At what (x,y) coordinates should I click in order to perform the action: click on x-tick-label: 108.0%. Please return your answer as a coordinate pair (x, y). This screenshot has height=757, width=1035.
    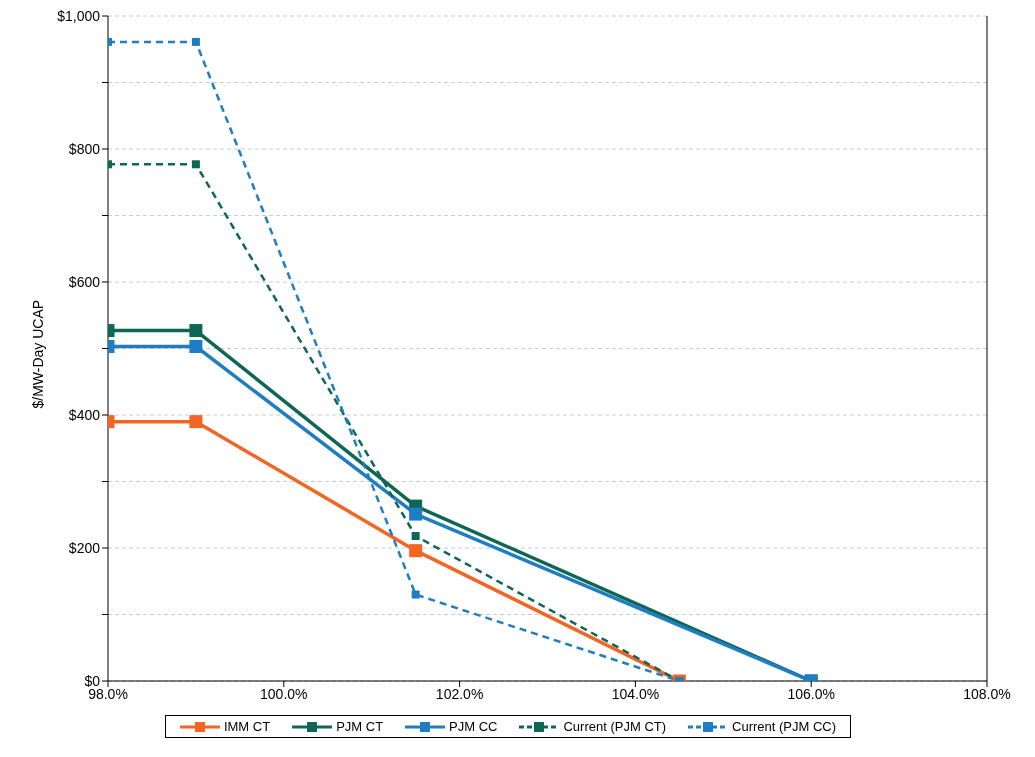
    Looking at the image, I should click on (987, 693).